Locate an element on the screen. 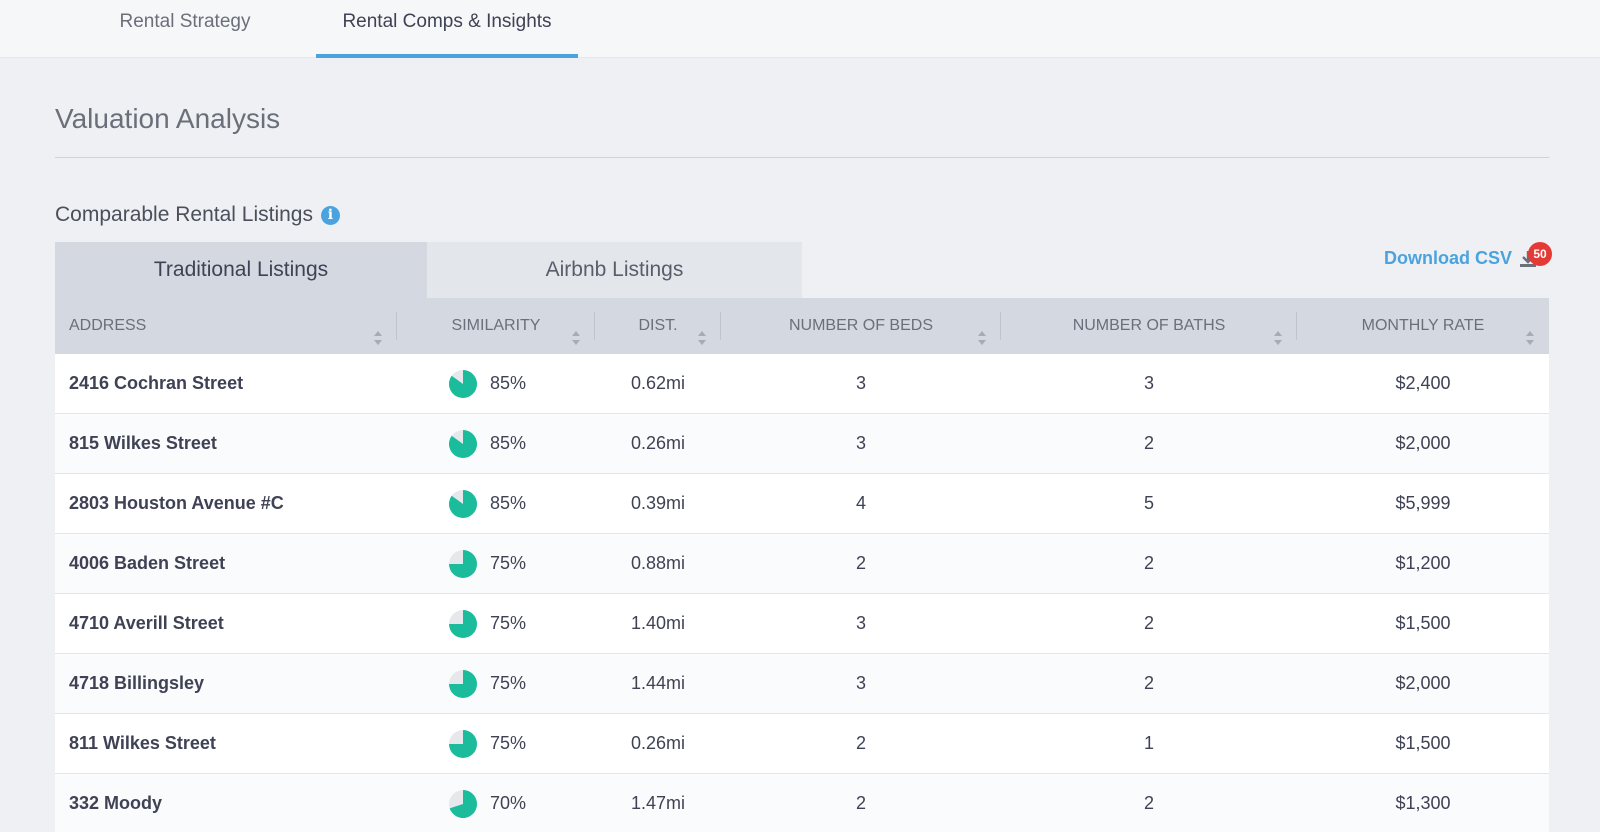 This screenshot has height=832, width=1600. rate-cell: $2,400 is located at coordinates (1423, 383).